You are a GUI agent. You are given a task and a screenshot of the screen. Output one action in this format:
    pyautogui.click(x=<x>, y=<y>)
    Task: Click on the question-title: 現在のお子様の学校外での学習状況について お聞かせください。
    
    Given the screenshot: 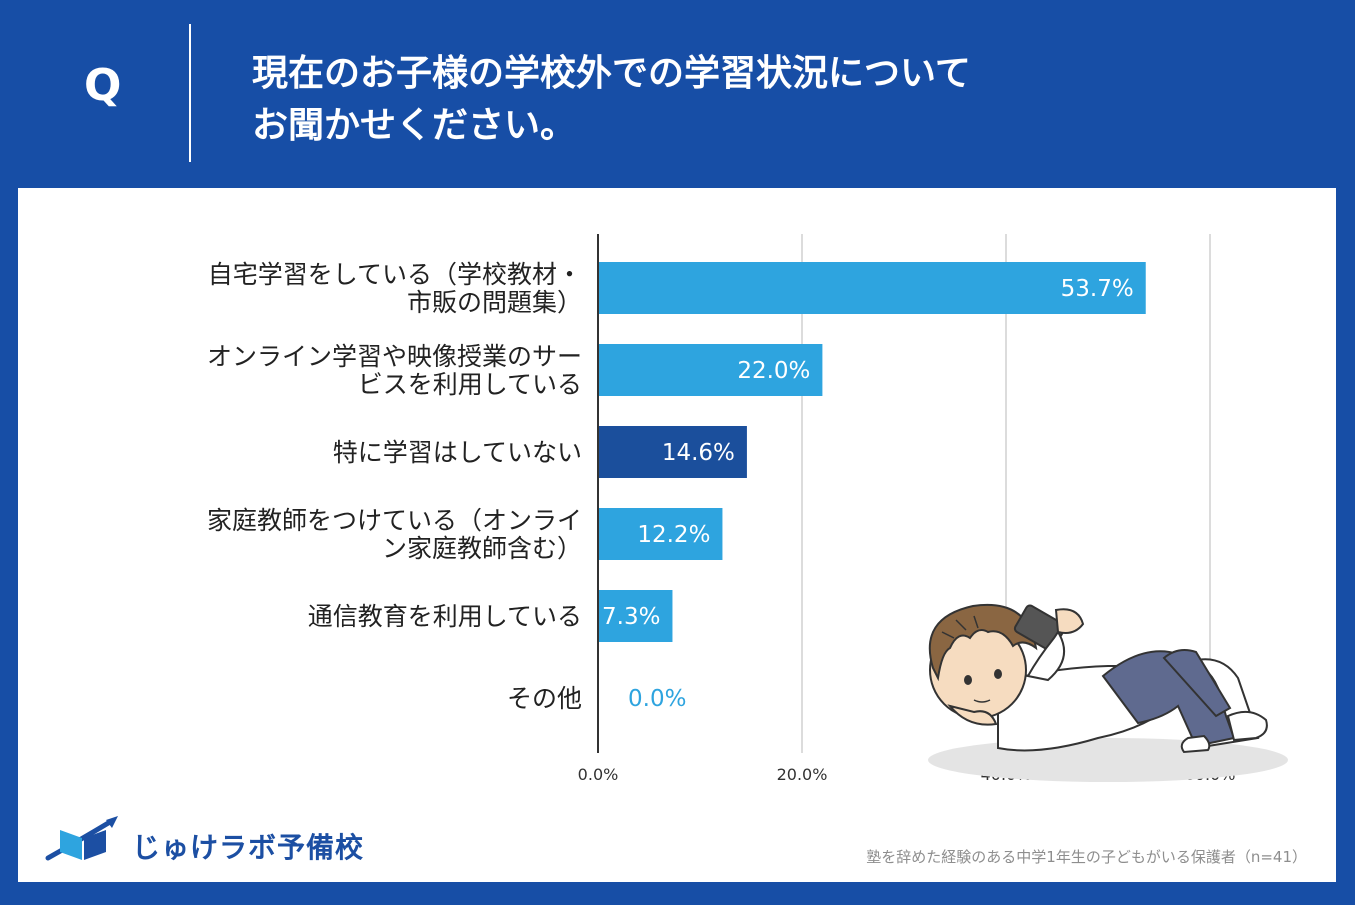 What is the action you would take?
    pyautogui.click(x=702, y=100)
    